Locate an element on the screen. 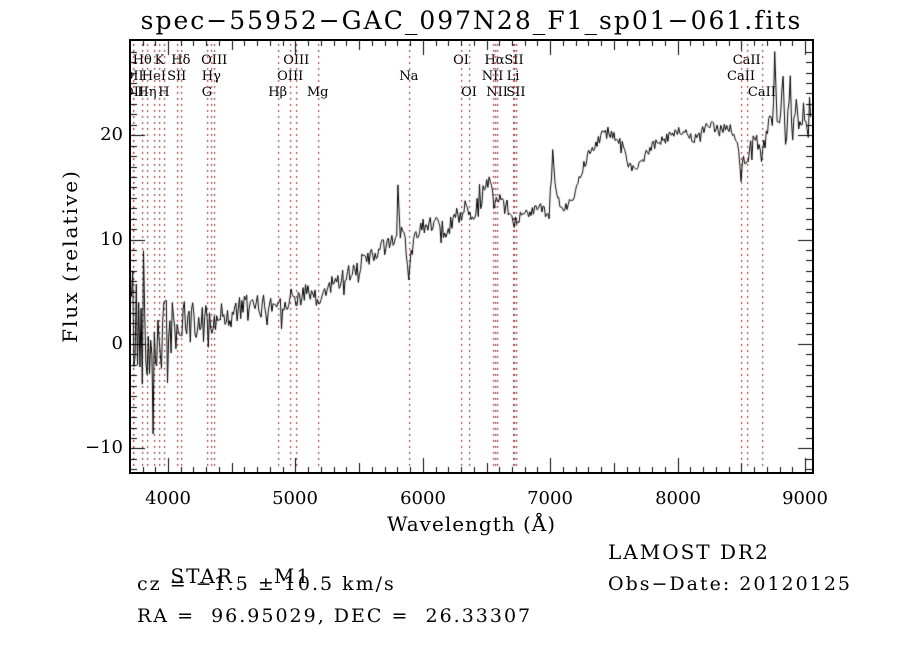  classification-line: STAR M1 is located at coordinates (224, 576).